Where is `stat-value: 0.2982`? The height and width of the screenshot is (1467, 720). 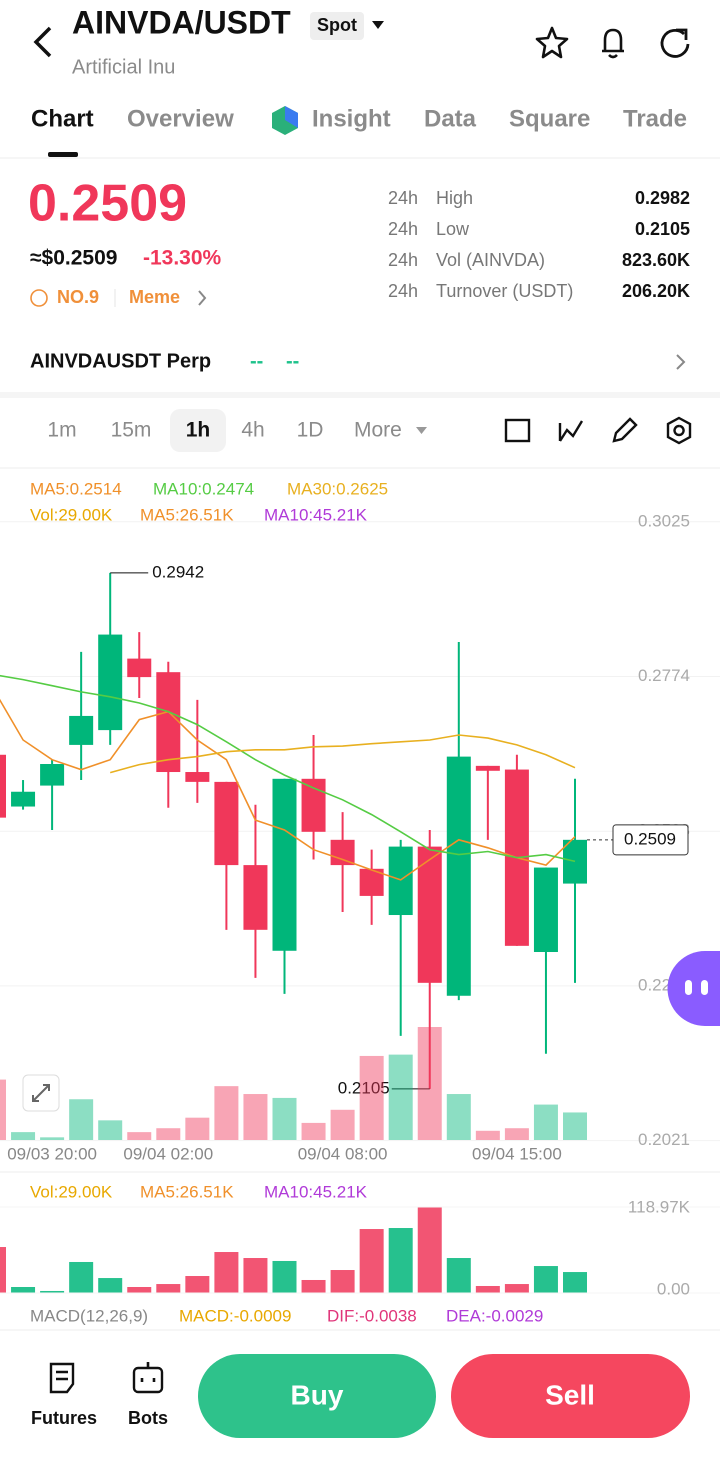 stat-value: 0.2982 is located at coordinates (662, 198).